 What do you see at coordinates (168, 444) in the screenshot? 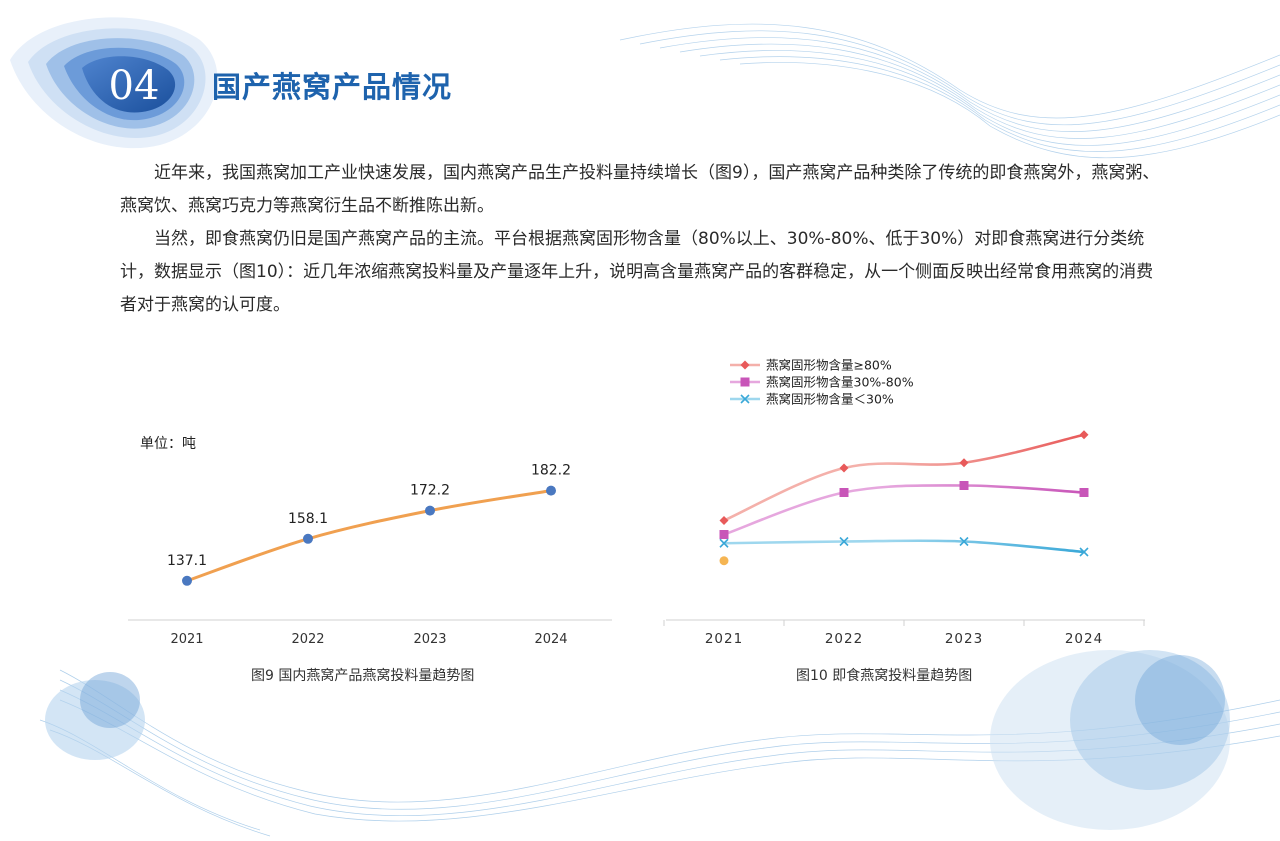
I see `chart1-unit-label: 单位：吨` at bounding box center [168, 444].